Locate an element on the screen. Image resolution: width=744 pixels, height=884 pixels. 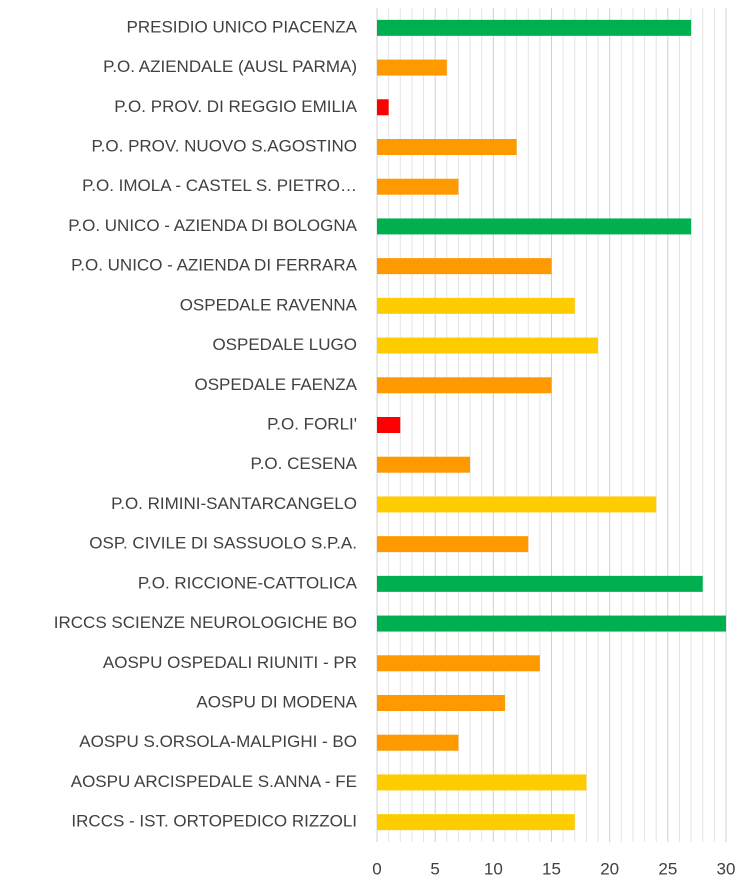
y-tick-label: AOSPU S.ORSOLA-MALPIGHI - BO is located at coordinates (218, 741).